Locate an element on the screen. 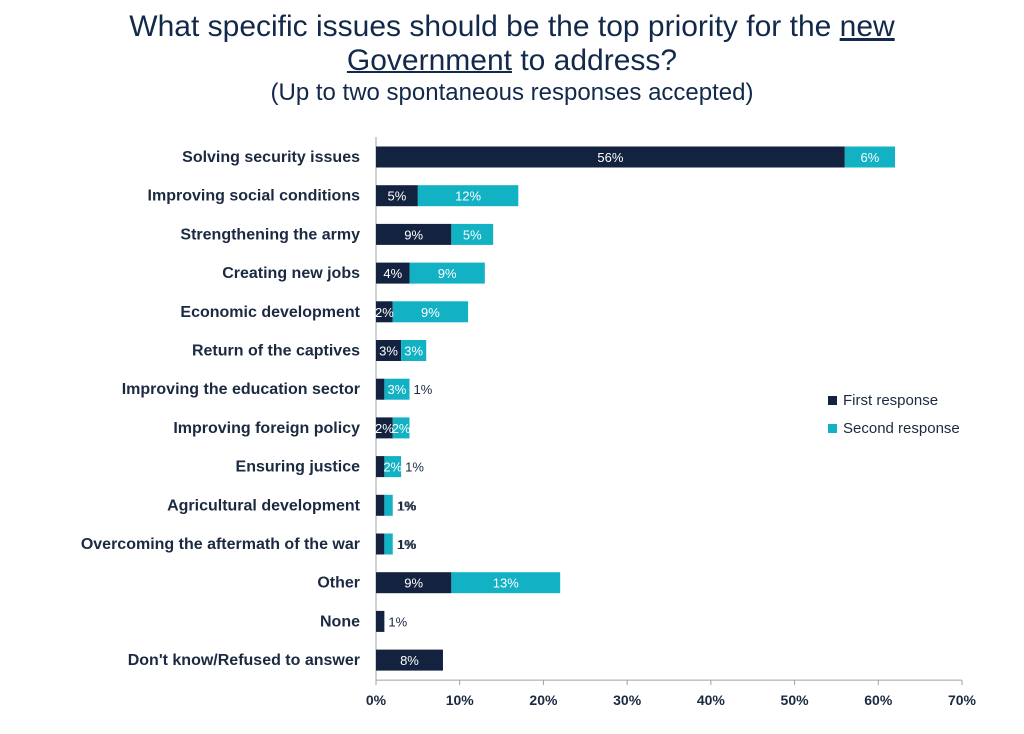  category-label: Creating new jobs is located at coordinates (291, 273).